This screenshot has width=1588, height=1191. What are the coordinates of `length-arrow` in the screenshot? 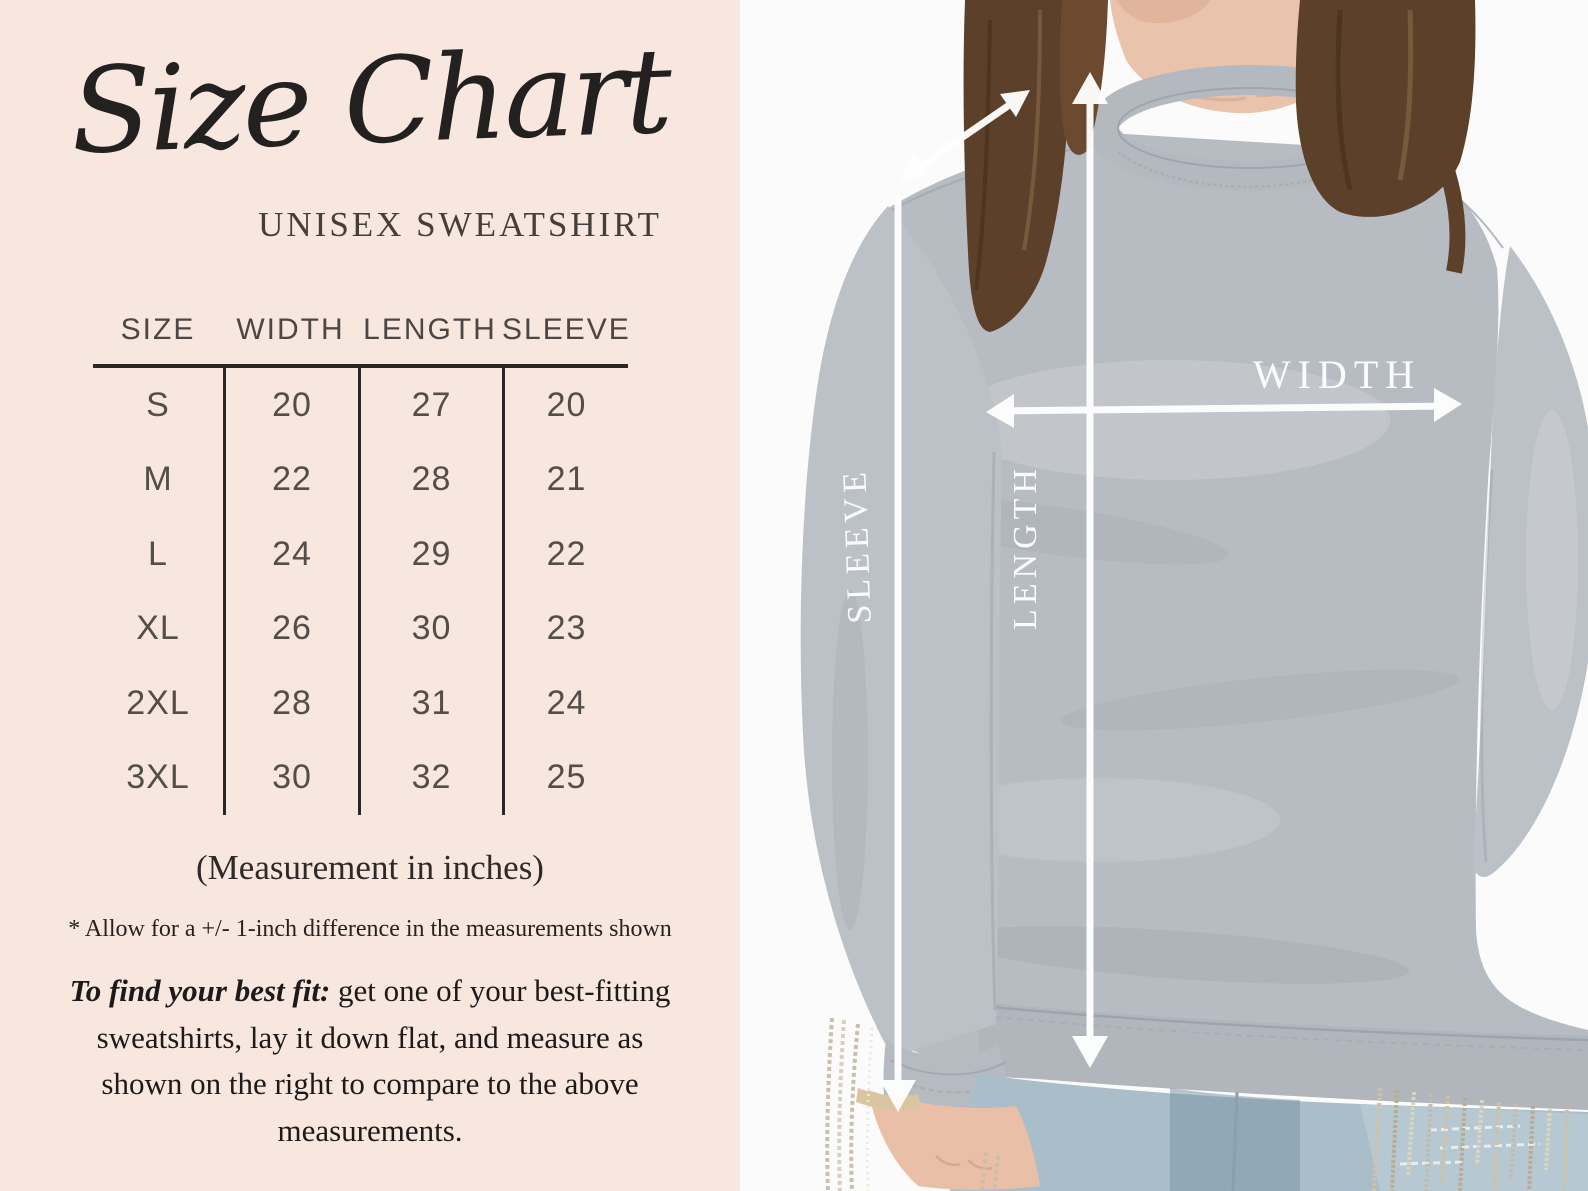 It's located at (1090, 570).